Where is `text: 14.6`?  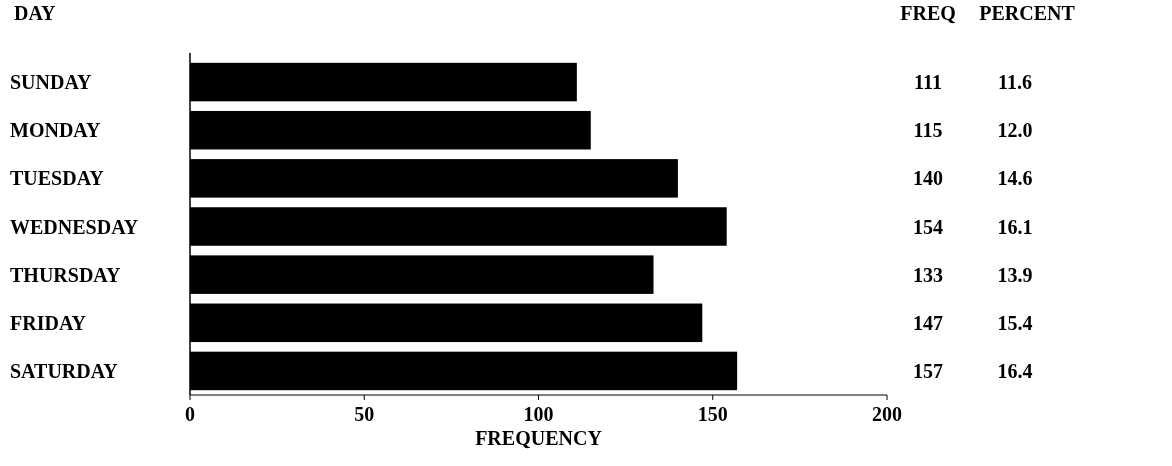 text: 14.6 is located at coordinates (1015, 178).